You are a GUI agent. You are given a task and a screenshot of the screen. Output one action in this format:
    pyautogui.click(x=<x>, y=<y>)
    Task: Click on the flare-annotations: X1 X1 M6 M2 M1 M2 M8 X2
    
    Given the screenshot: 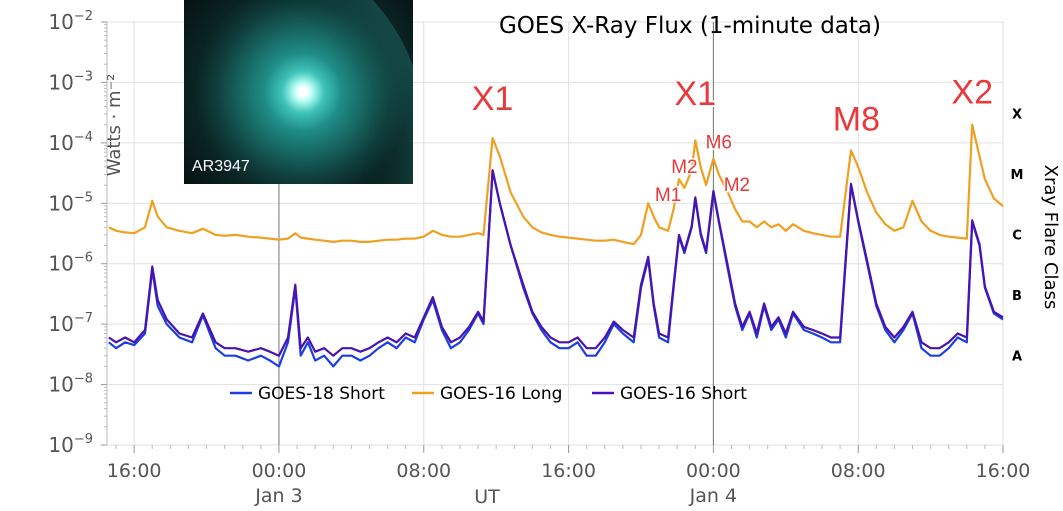 What is the action you would take?
    pyautogui.click(x=732, y=139)
    